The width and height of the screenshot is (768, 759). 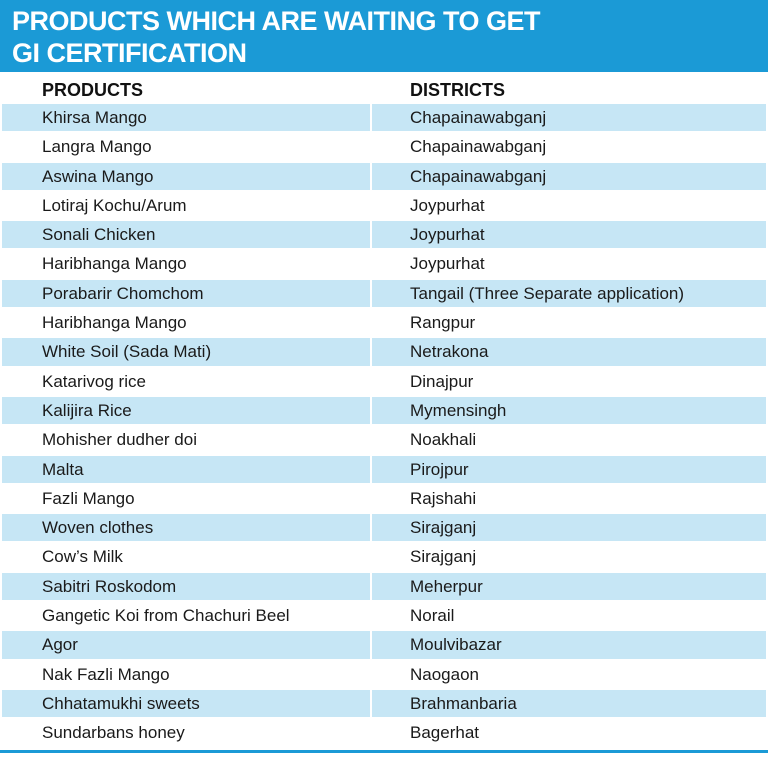 I want to click on title-line: PRODUCTS WHICH ARE WAITING TO GET, so click(x=276, y=21).